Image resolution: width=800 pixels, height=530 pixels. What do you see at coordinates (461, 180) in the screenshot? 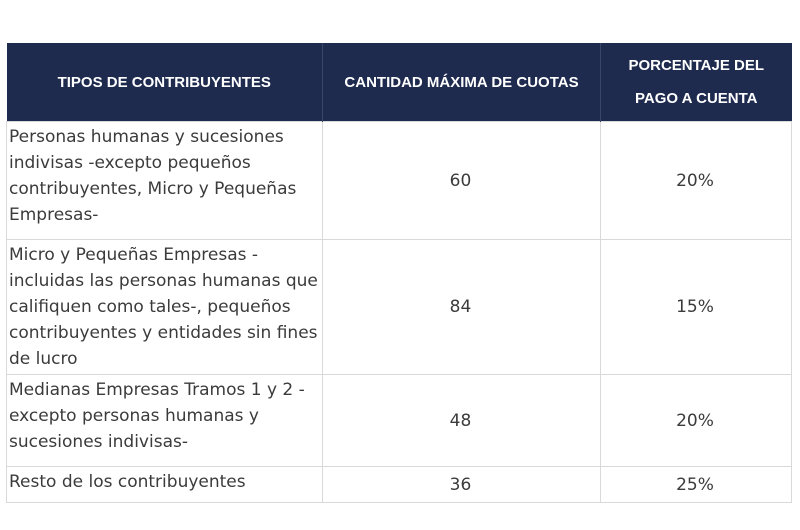
I see `cell-cuotas: 60` at bounding box center [461, 180].